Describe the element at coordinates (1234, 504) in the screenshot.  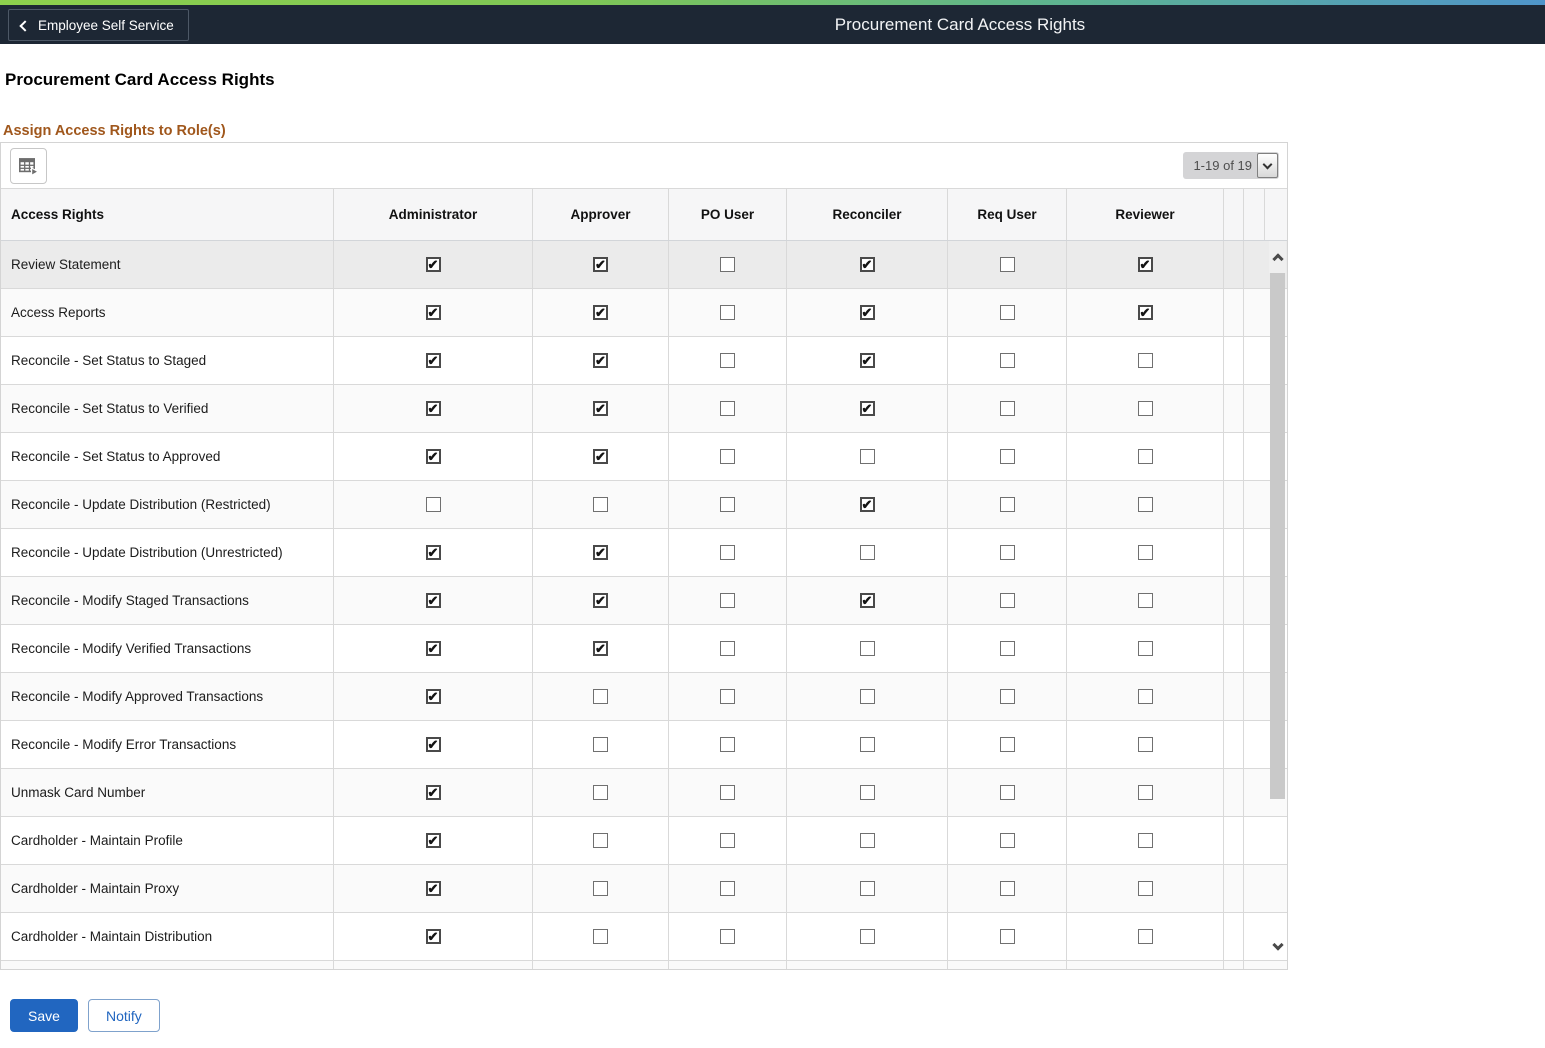
I see `row-spacer-cell` at that location.